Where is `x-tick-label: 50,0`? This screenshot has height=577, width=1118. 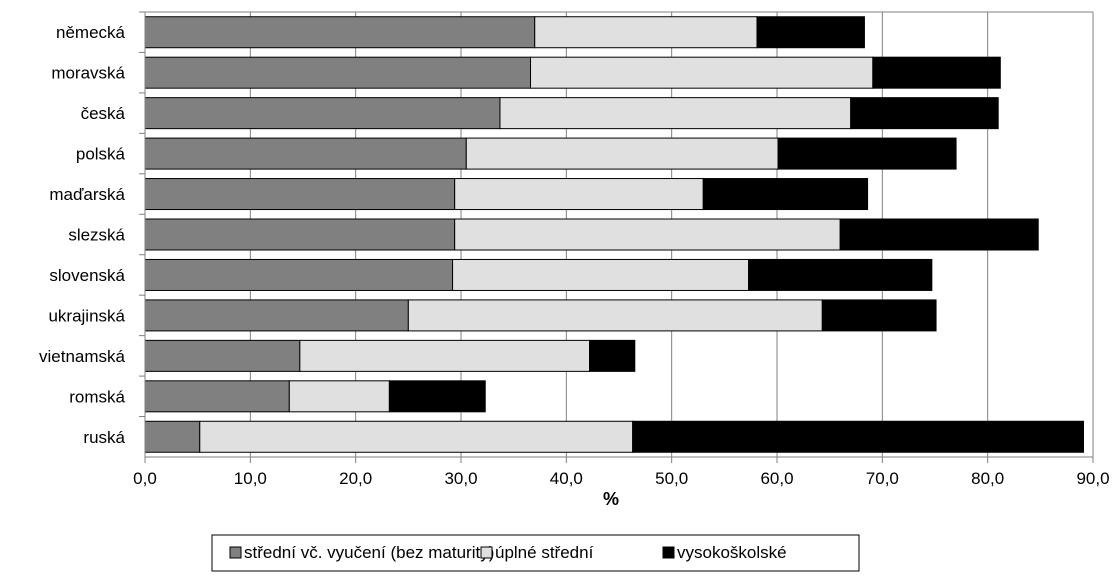 x-tick-label: 50,0 is located at coordinates (671, 478).